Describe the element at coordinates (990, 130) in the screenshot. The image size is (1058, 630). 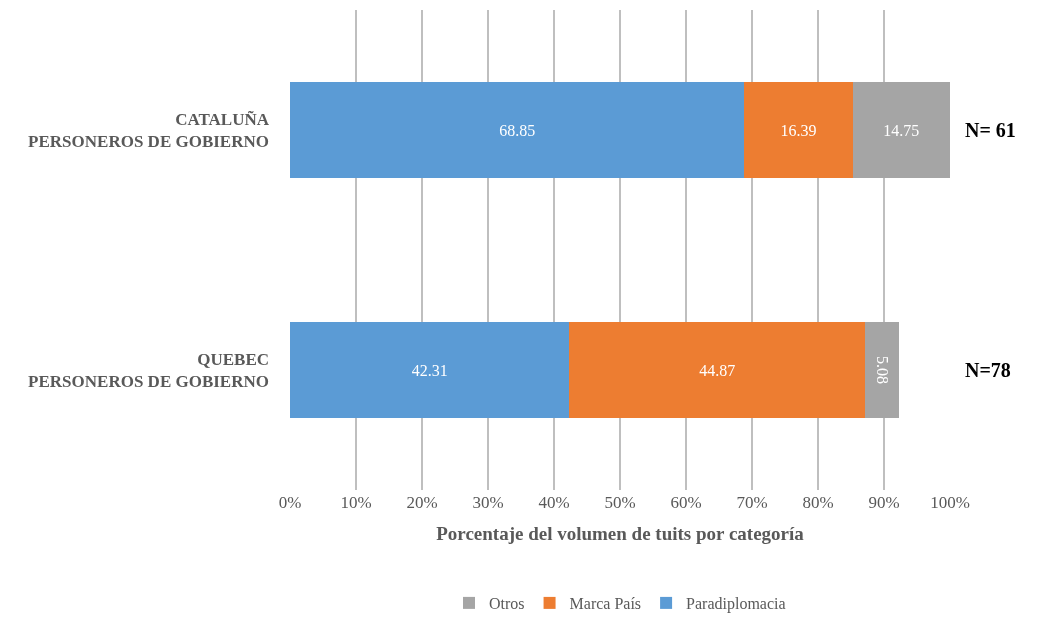
I see `text: N= 61` at that location.